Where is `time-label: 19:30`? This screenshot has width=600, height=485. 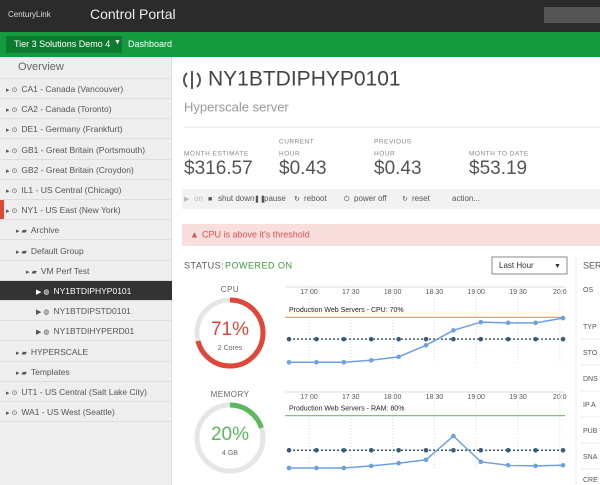
time-label: 19:30 is located at coordinates (518, 292).